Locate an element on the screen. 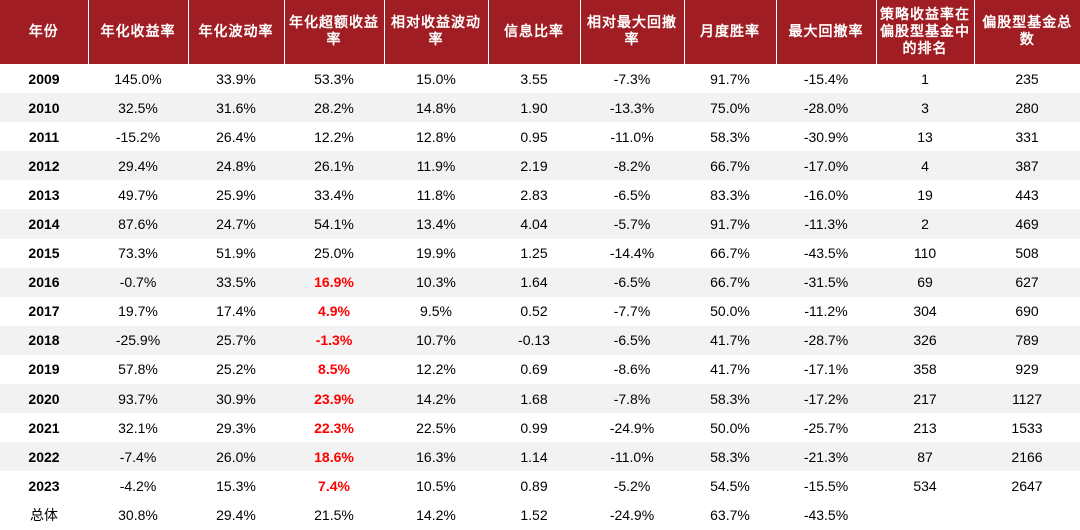 This screenshot has height=530, width=1080. cell-annual-return: 19.7% is located at coordinates (138, 311).